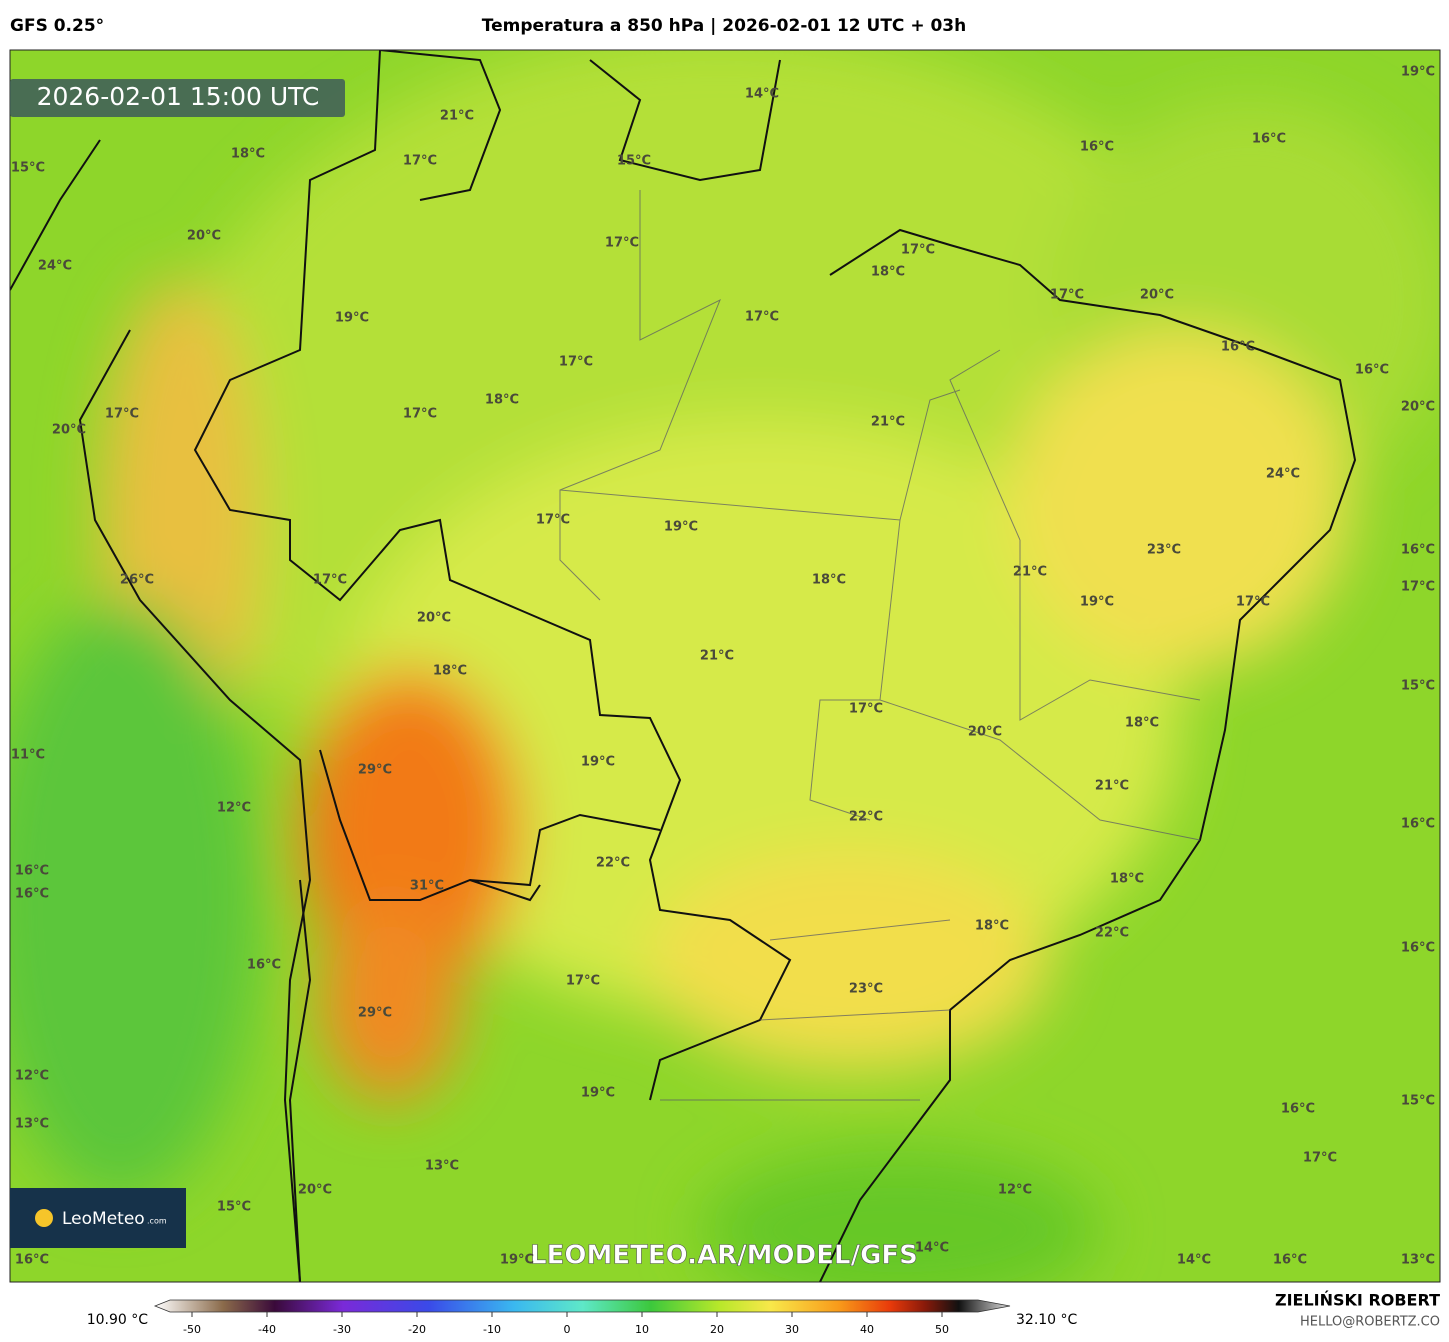  Describe the element at coordinates (567, 1329) in the screenshot. I see `colorbar-tick-label: 0` at that location.